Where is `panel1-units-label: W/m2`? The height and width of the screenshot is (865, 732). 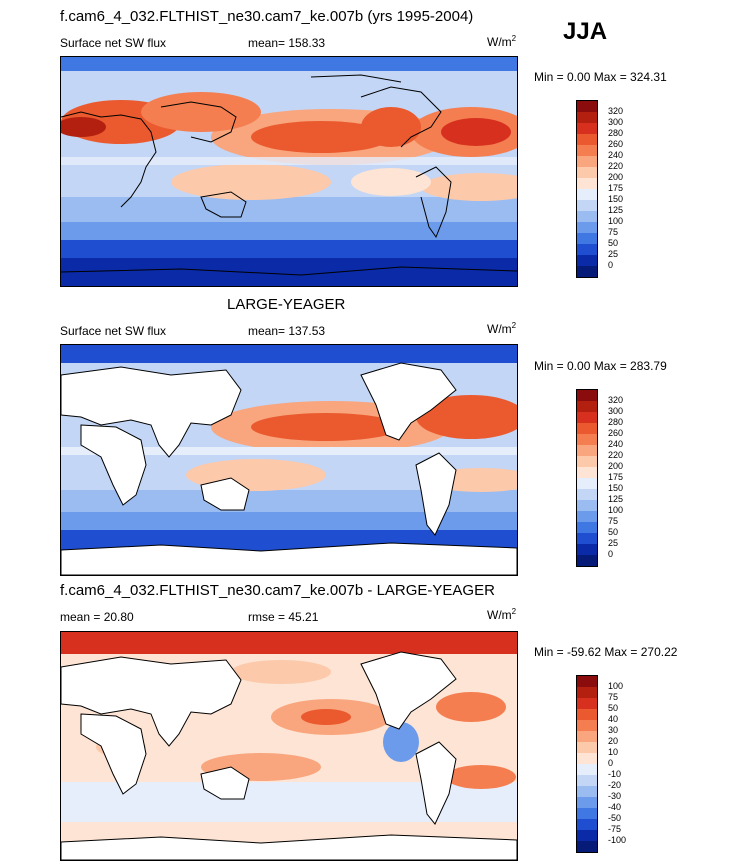 panel1-units-label: W/m2 is located at coordinates (502, 41).